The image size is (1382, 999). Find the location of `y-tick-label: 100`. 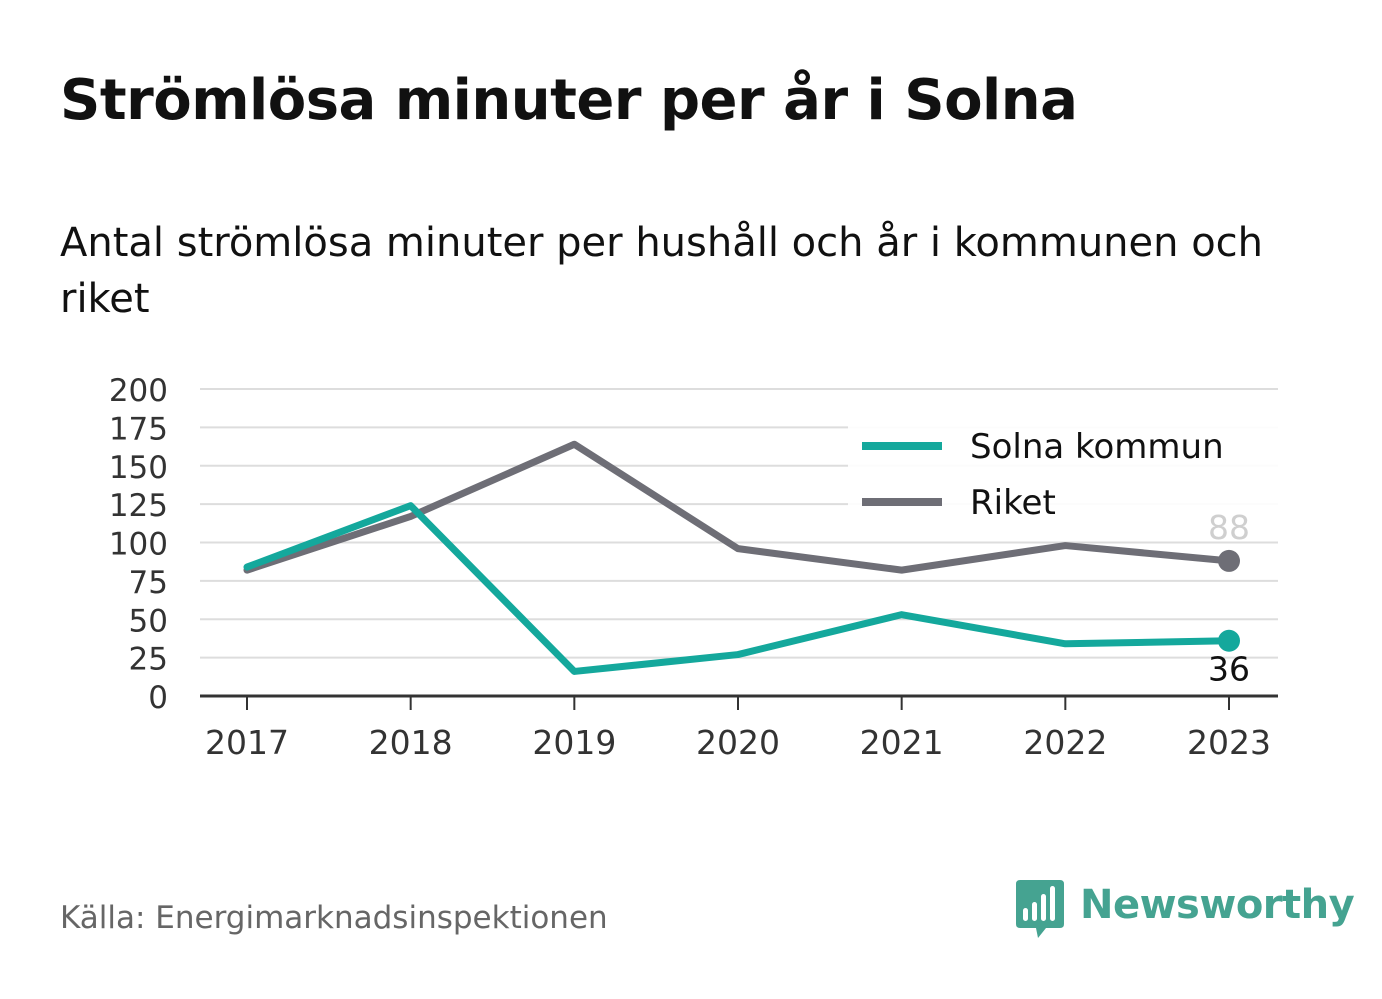

y-tick-label: 100 is located at coordinates (138, 545).